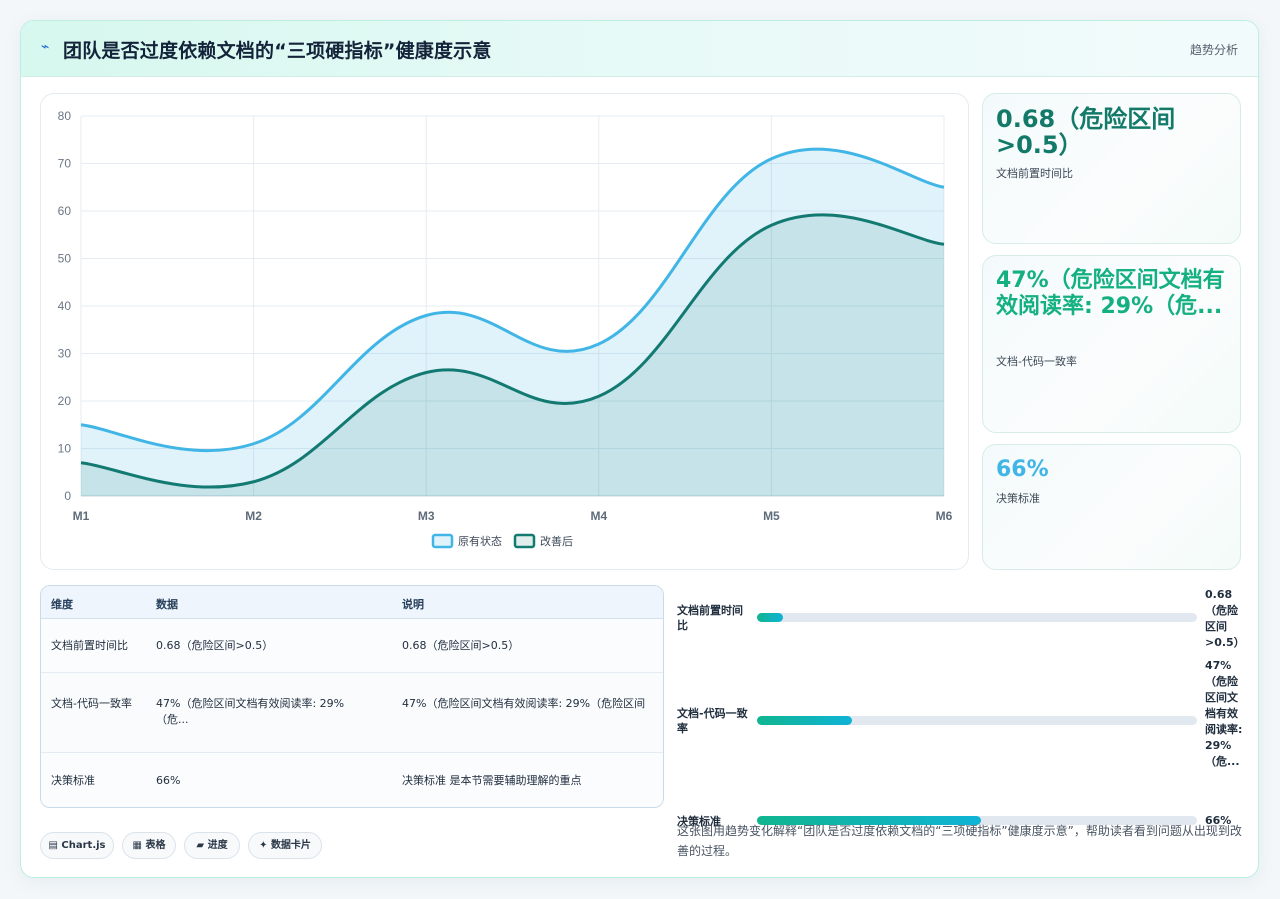  Describe the element at coordinates (263, 845) in the screenshot. I see `sparkle-icon: ✦` at that location.